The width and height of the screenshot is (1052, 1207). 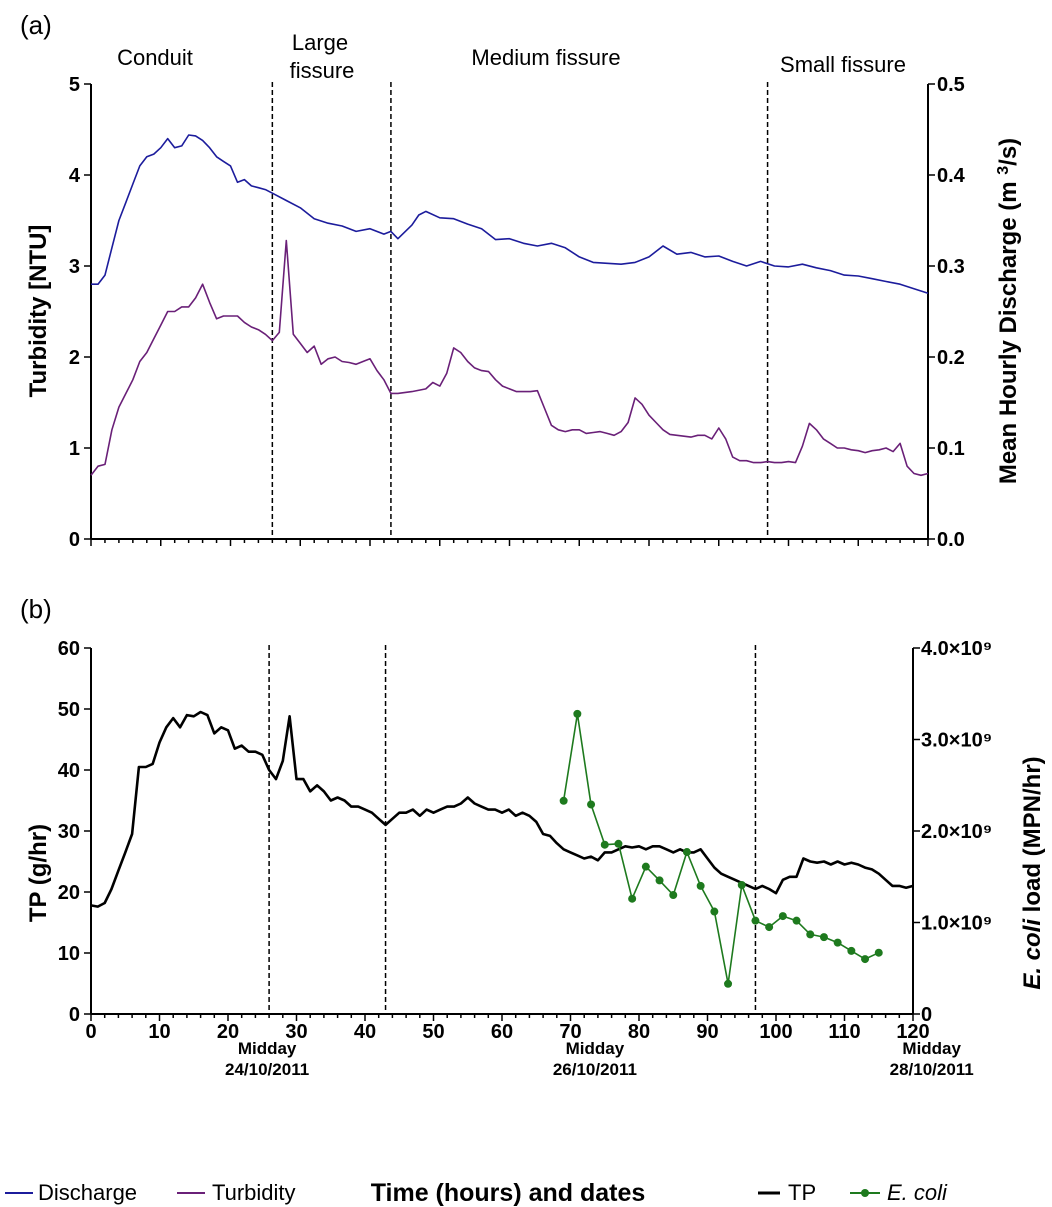 I want to click on left-y-tick-label: 30, so click(x=69, y=832).